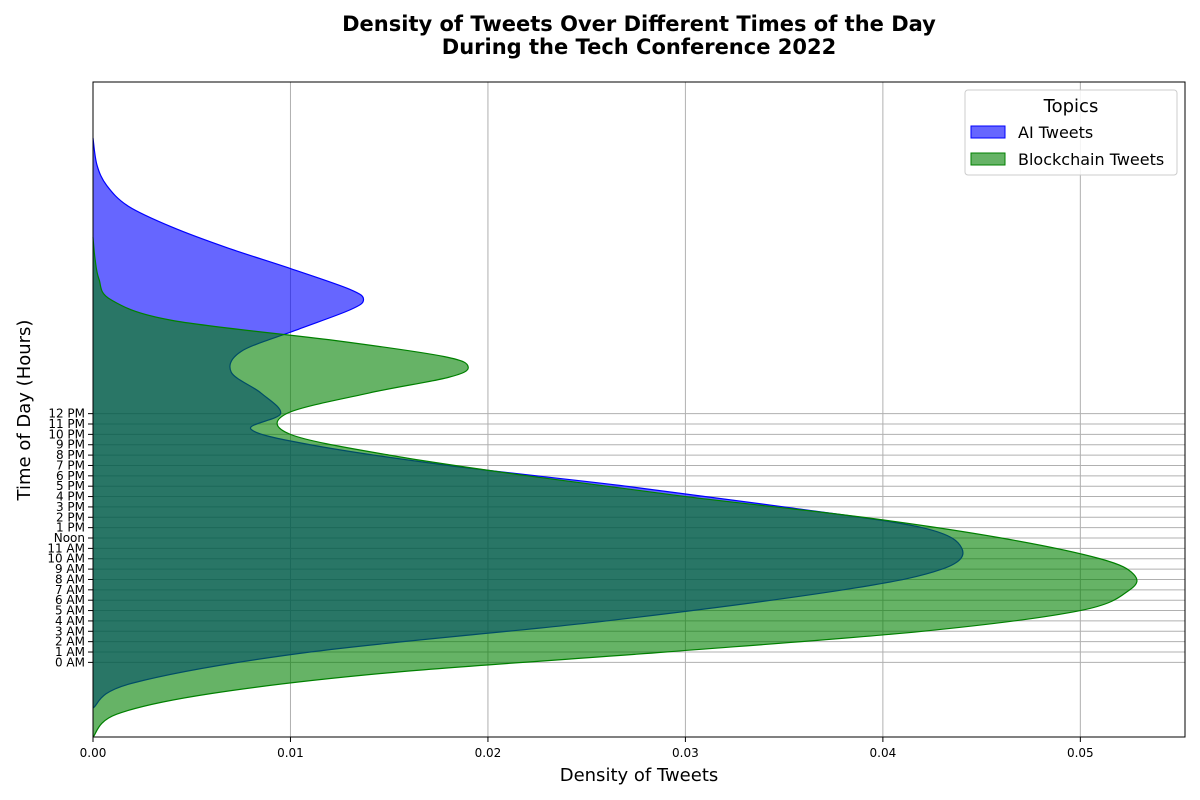 Image resolution: width=1200 pixels, height=800 pixels. Describe the element at coordinates (66, 424) in the screenshot. I see `y-tick-label: 11 PM` at that location.